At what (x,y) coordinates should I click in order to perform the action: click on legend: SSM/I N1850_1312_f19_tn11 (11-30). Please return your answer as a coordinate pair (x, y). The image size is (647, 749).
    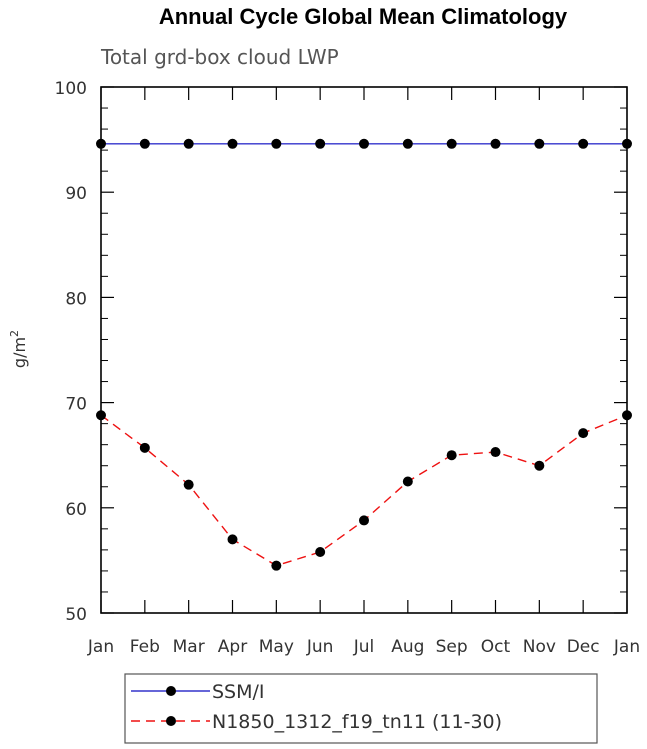
    Looking at the image, I should click on (361, 708).